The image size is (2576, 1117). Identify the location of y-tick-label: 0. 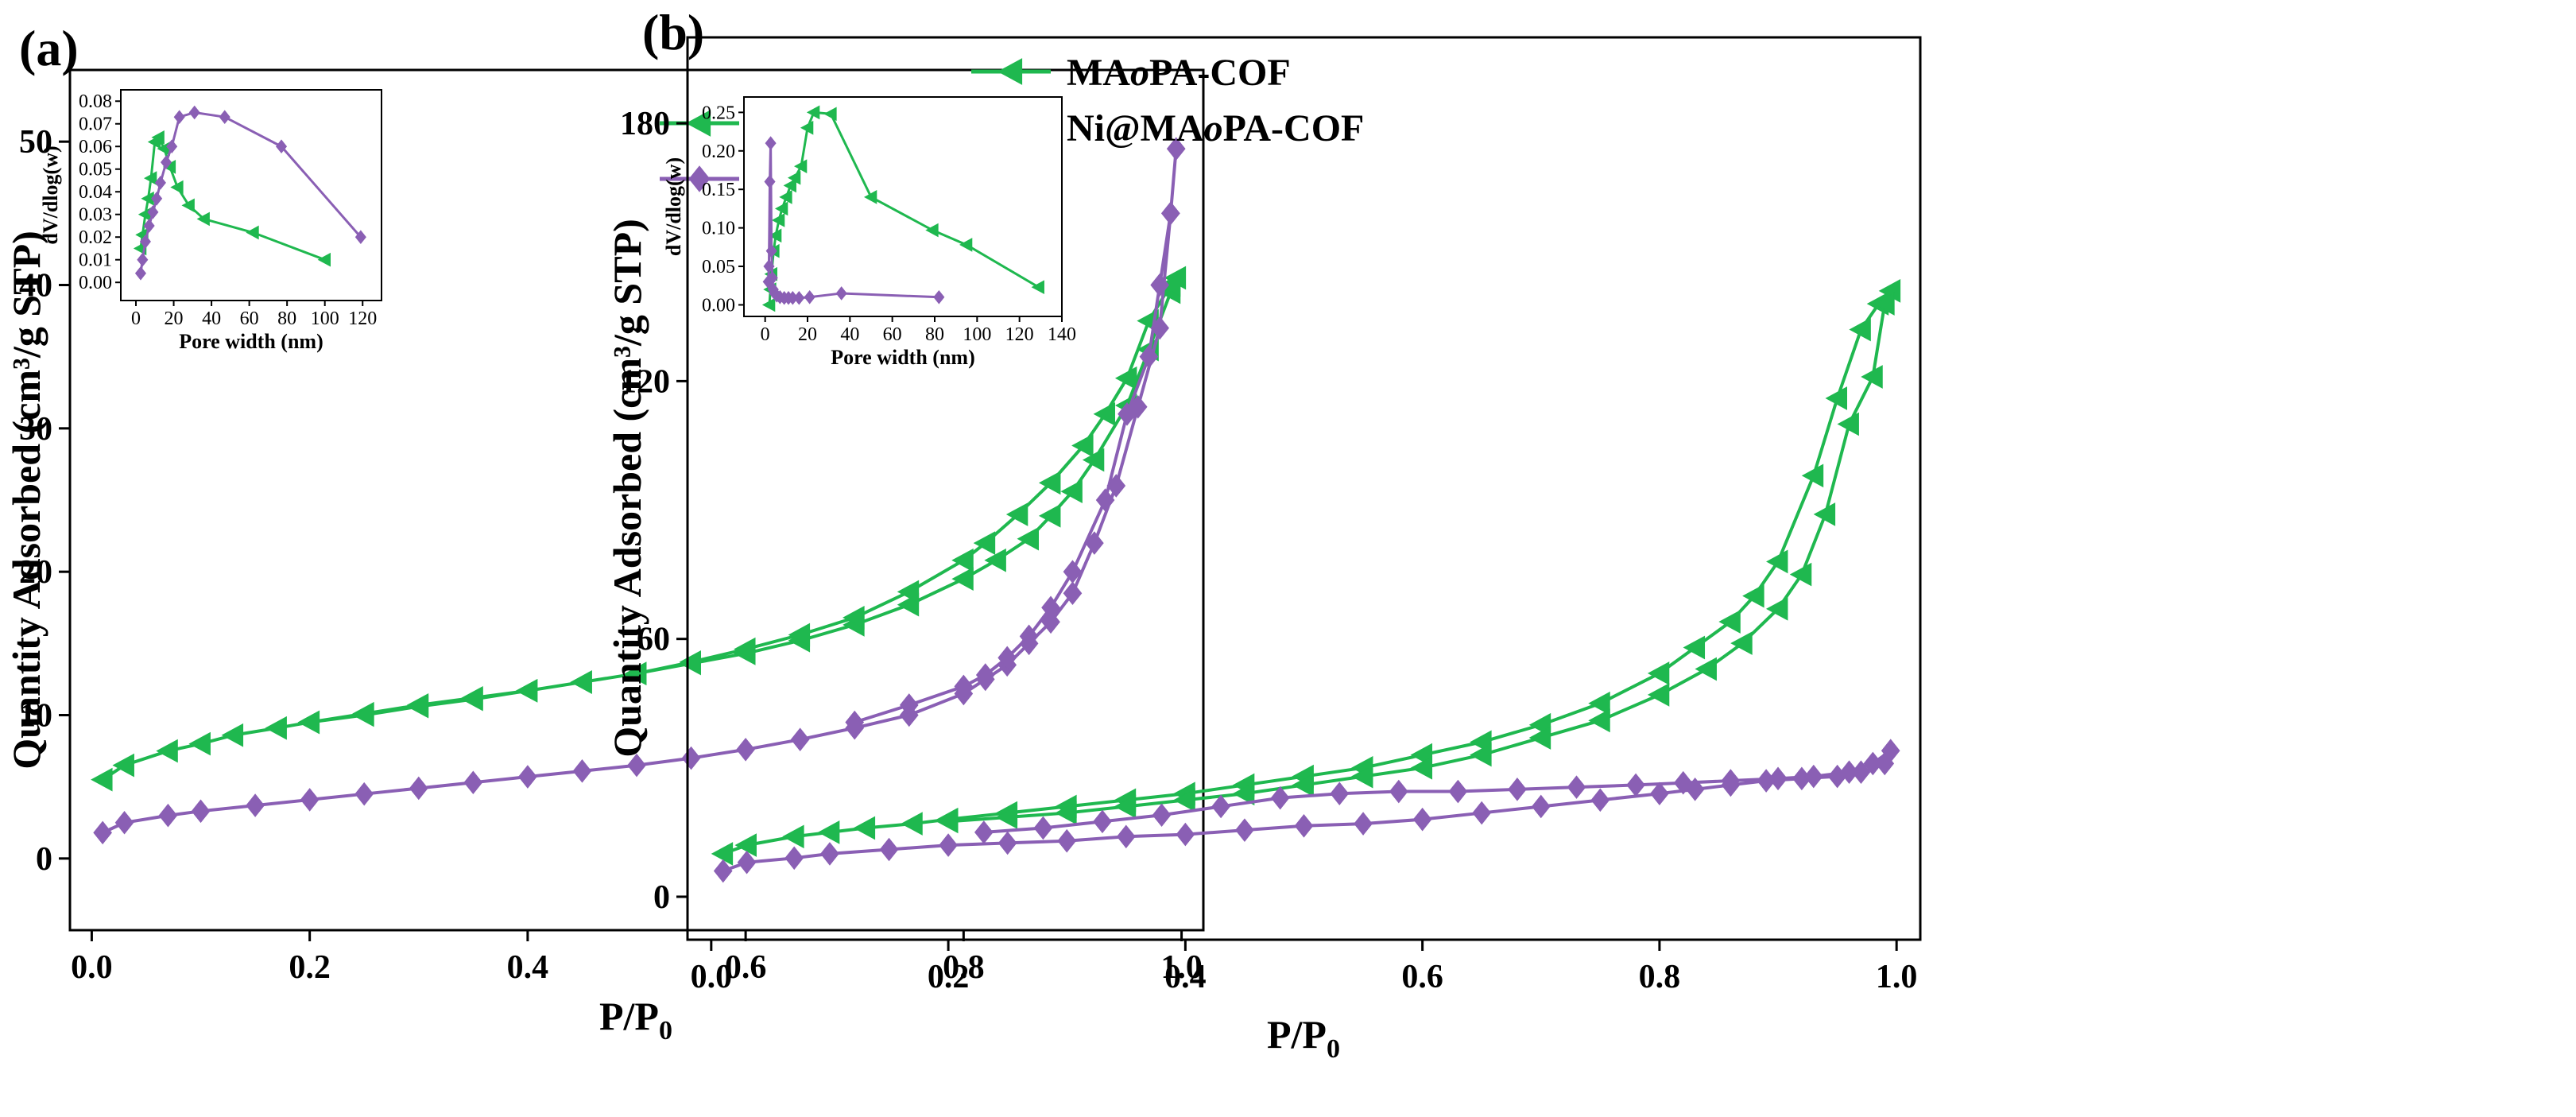
(44, 859).